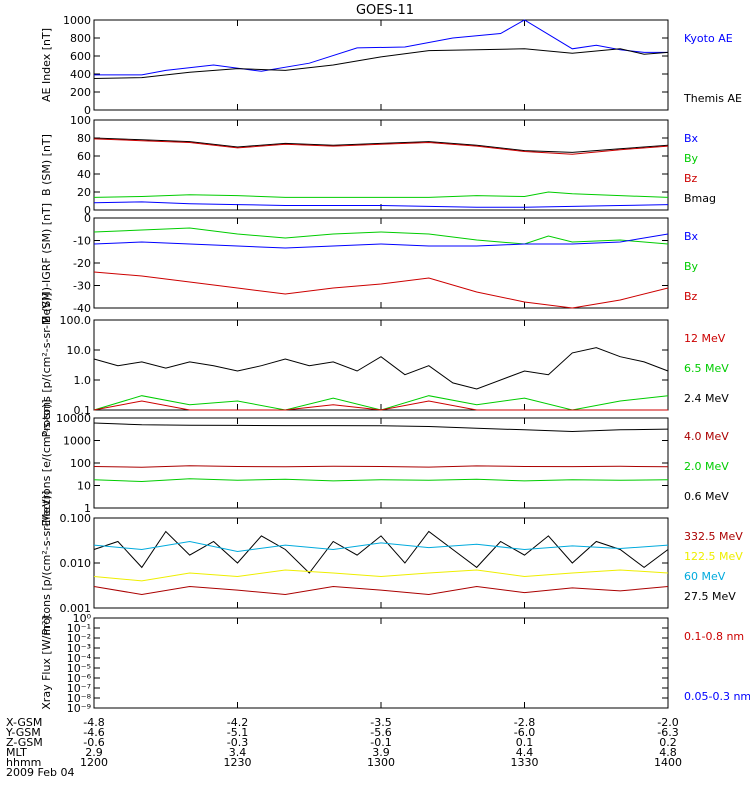 The image size is (750, 800). Describe the element at coordinates (76, 608) in the screenshot. I see `y-tick-label: 0.001` at that location.